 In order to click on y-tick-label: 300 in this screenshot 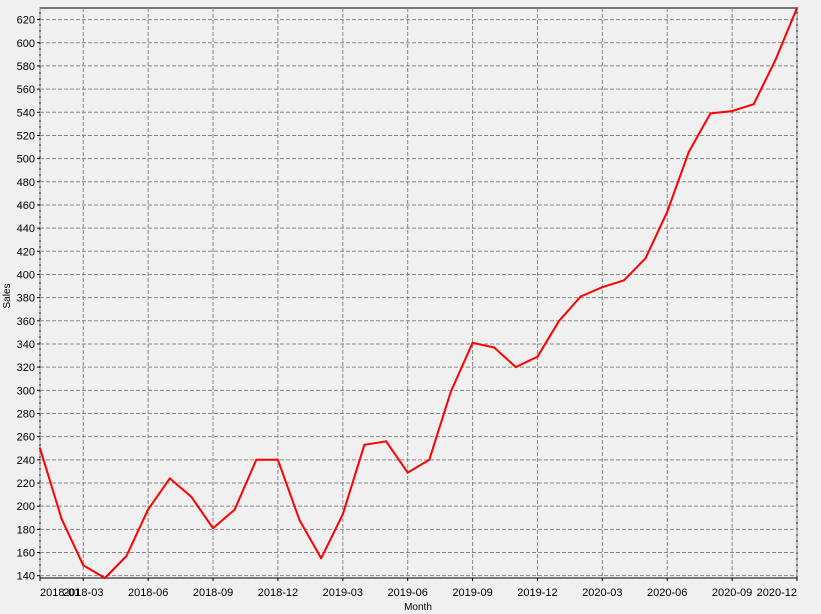, I will do `click(26, 391)`.